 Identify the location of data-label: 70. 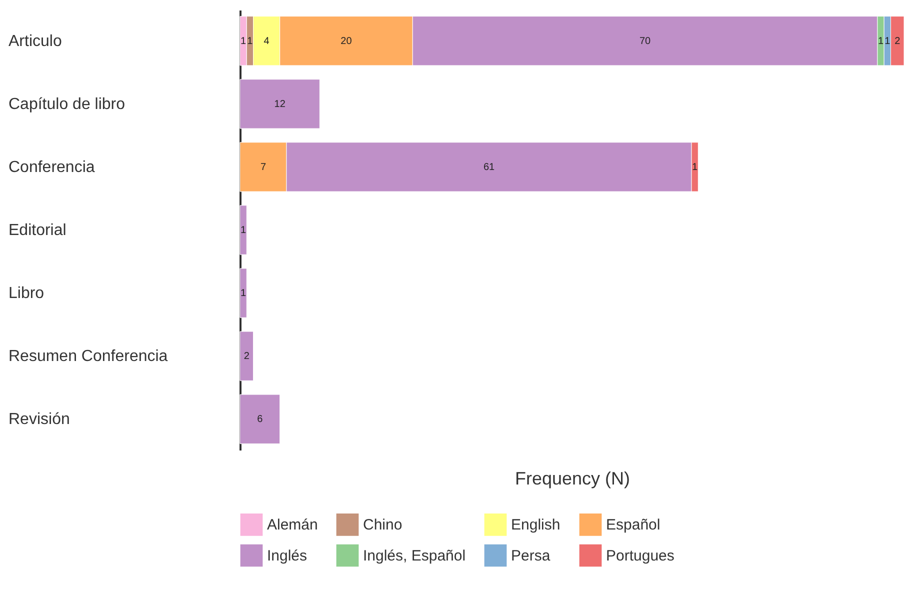
(645, 41).